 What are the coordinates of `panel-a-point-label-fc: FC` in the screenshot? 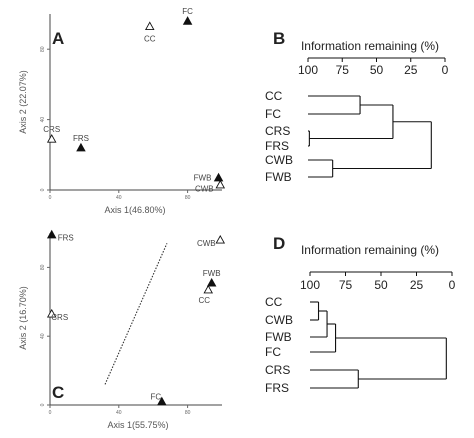 It's located at (187, 11).